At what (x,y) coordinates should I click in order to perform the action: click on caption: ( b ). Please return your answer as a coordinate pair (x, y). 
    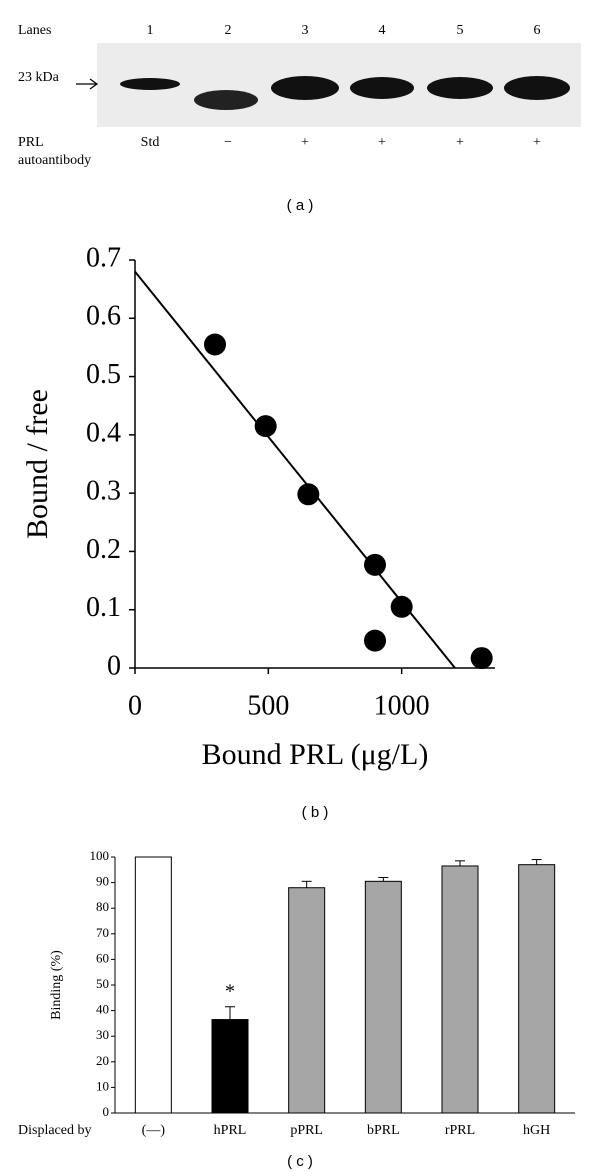
    Looking at the image, I should click on (315, 812).